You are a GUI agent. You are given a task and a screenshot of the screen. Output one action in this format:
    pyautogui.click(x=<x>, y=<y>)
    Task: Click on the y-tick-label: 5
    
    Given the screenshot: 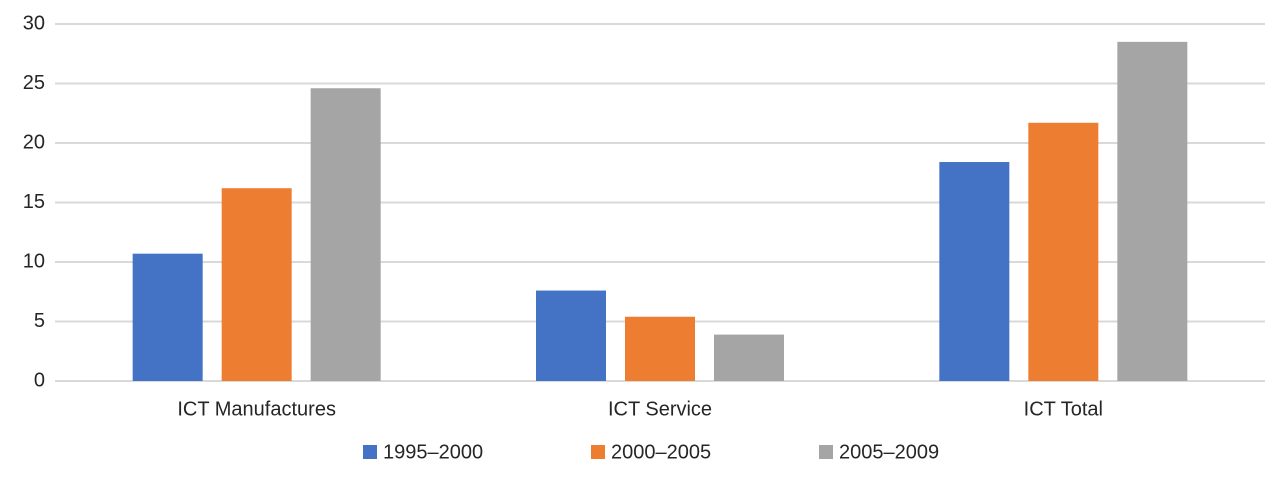 What is the action you would take?
    pyautogui.click(x=39, y=321)
    